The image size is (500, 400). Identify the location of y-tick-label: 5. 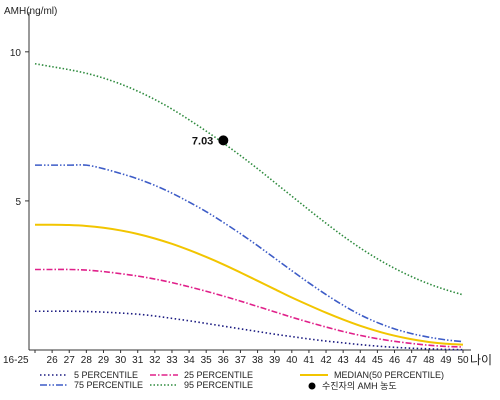
(18, 202).